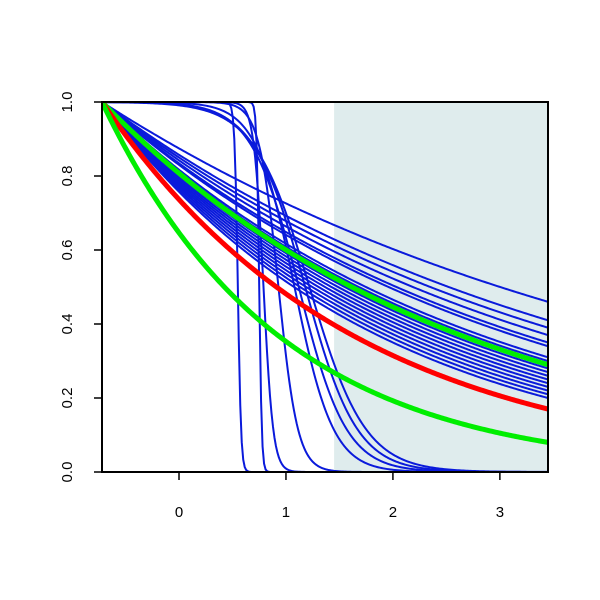 The image size is (600, 600). Describe the element at coordinates (339, 496) in the screenshot. I see `x-axis: 0 1 2 3` at that location.